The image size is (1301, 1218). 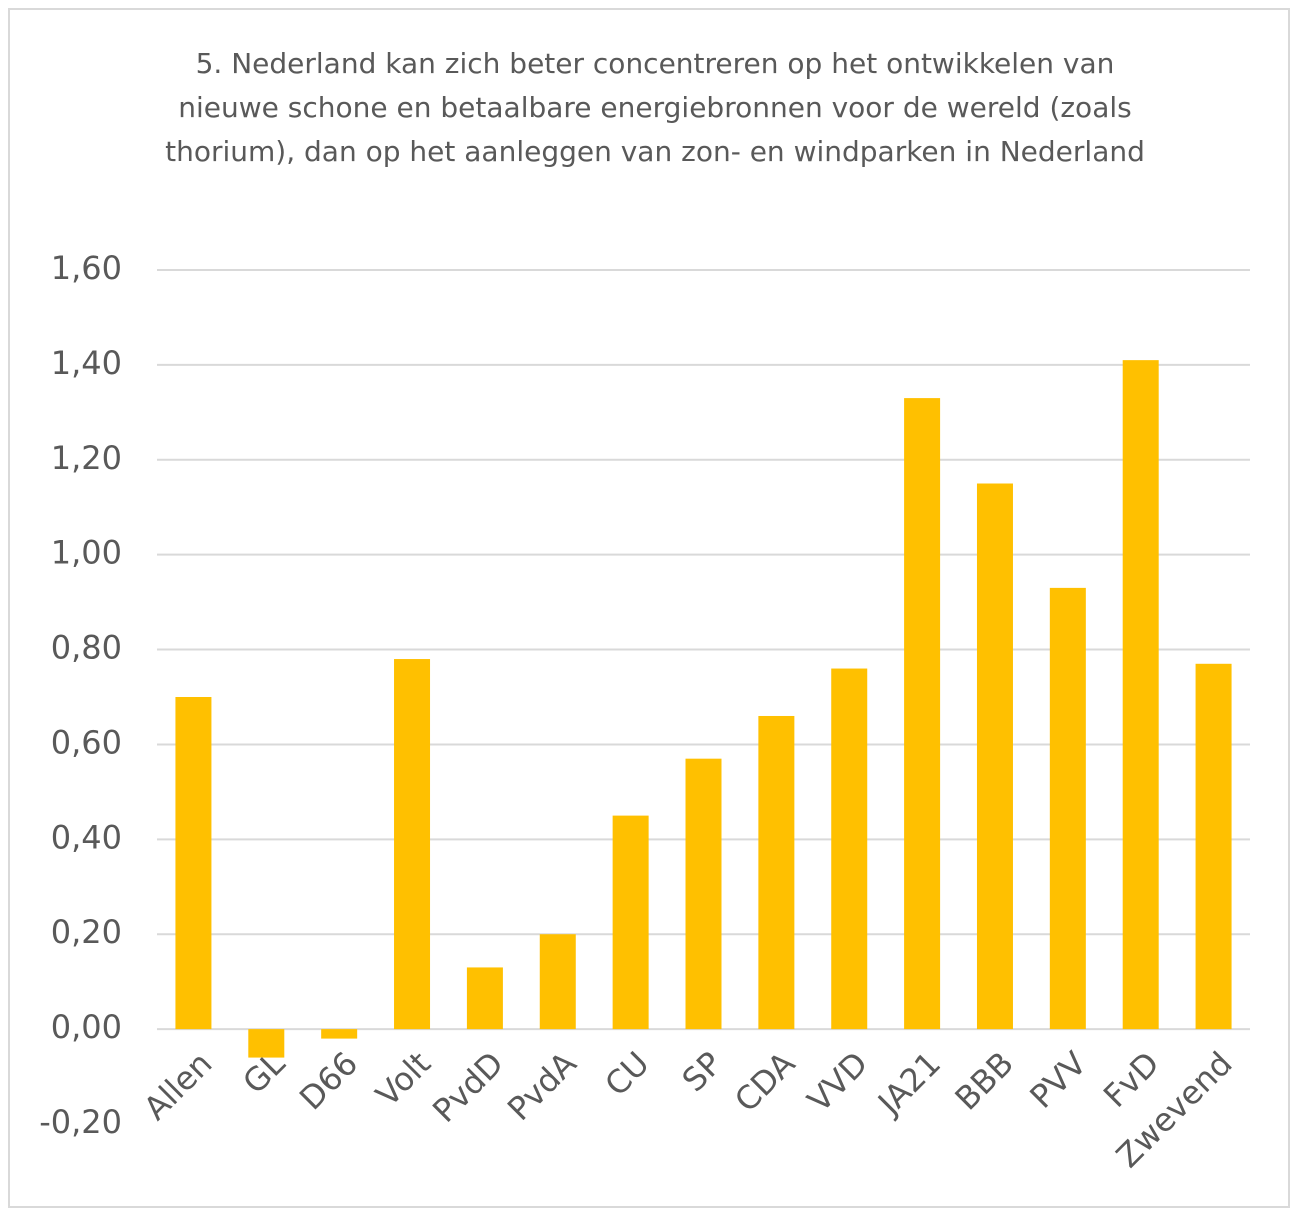 What do you see at coordinates (764, 1081) in the screenshot?
I see `x-tick-label: CDA` at bounding box center [764, 1081].